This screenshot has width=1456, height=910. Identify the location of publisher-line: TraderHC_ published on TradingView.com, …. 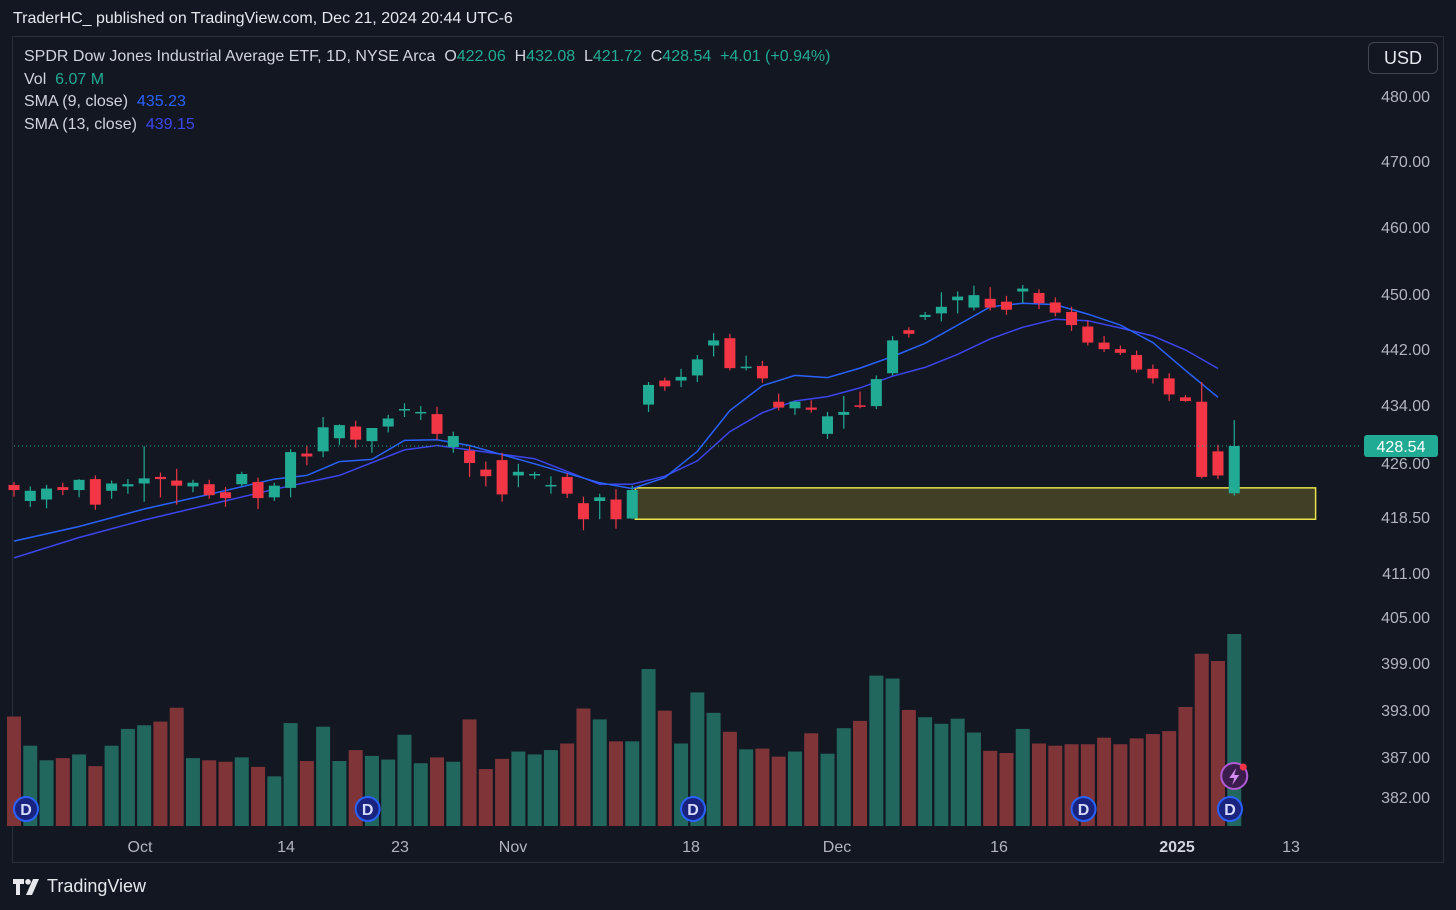
(263, 18).